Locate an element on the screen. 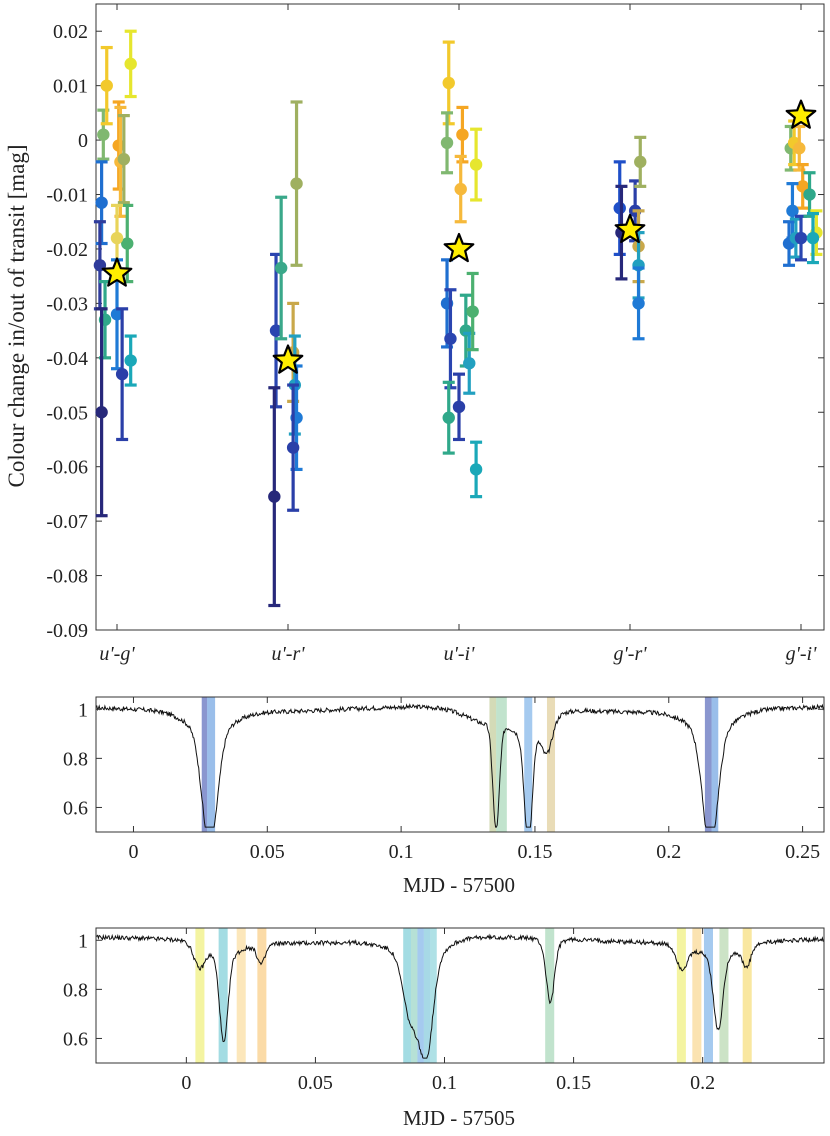 The height and width of the screenshot is (1136, 830). x-tick-label: 0.1 is located at coordinates (401, 852).